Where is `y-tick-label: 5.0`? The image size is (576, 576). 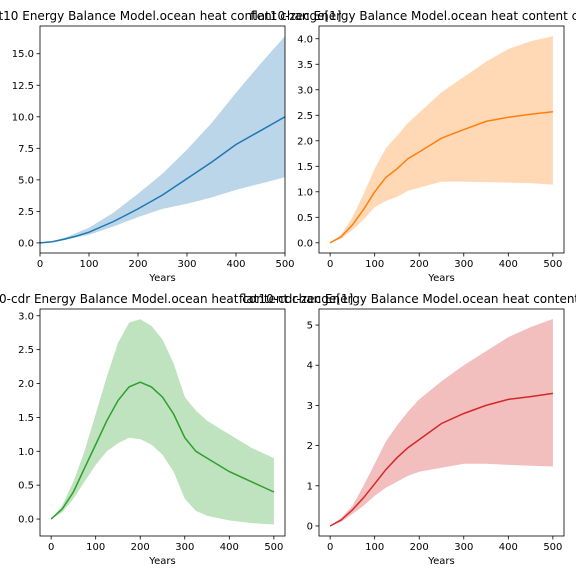 y-tick-label: 5.0 is located at coordinates (26, 180).